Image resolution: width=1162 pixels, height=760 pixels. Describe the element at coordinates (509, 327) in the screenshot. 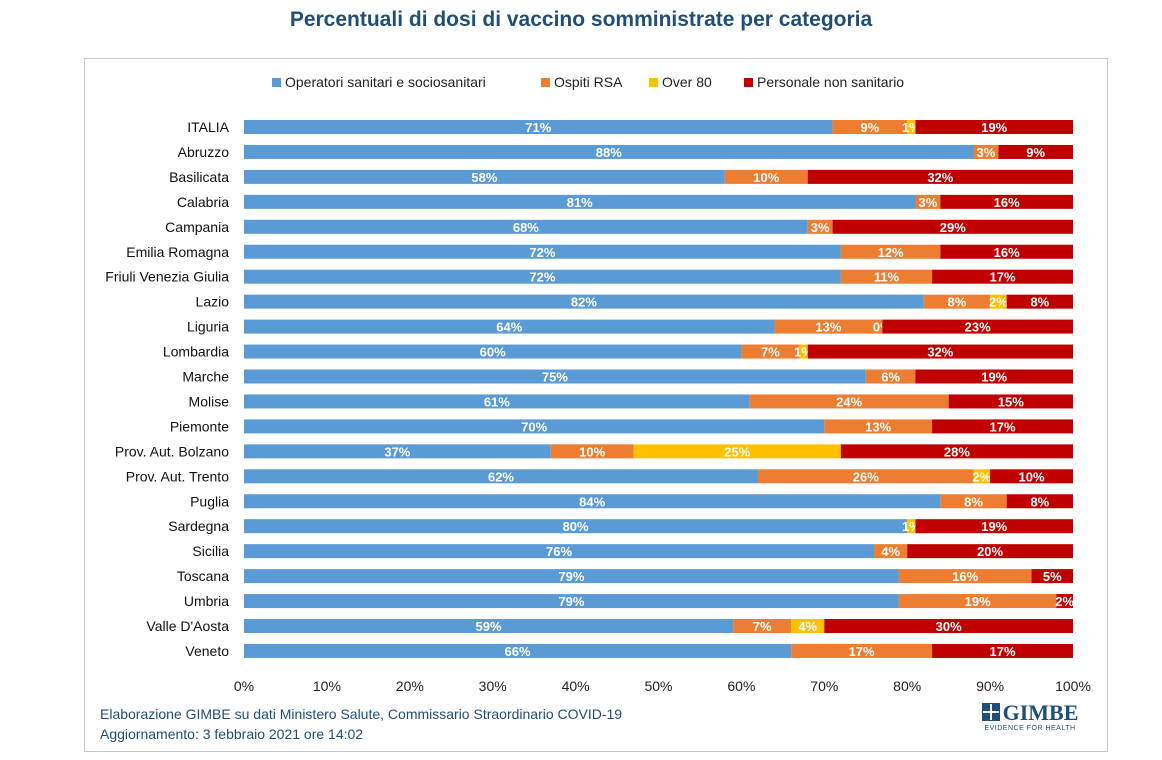

I see `data-label: 64%` at that location.